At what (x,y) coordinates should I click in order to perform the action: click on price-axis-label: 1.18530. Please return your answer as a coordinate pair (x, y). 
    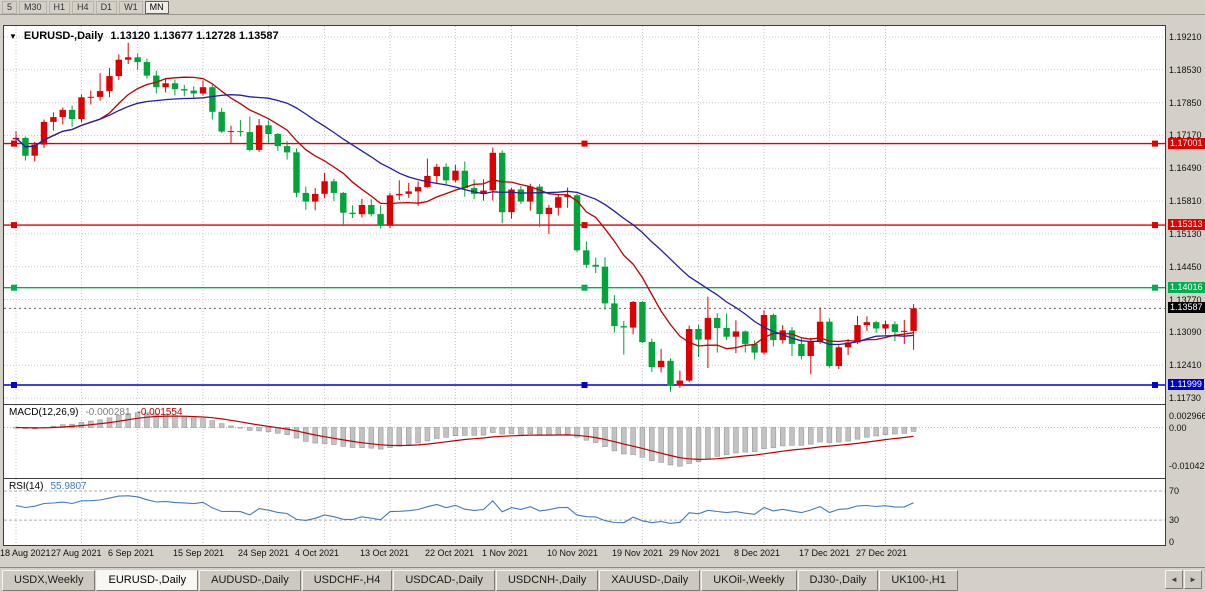
    Looking at the image, I should click on (1185, 70).